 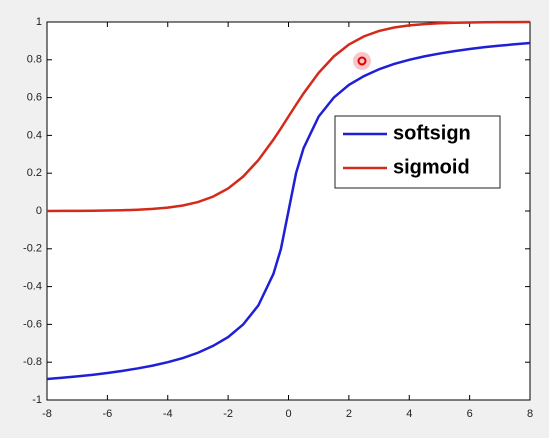 I want to click on cursor, so click(x=362, y=61).